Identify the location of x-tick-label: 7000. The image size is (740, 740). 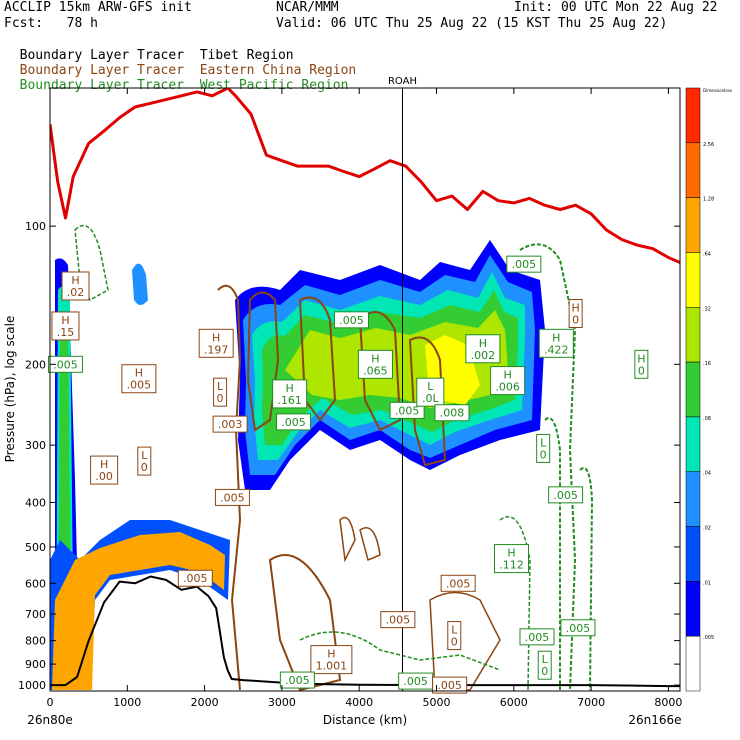
(591, 702).